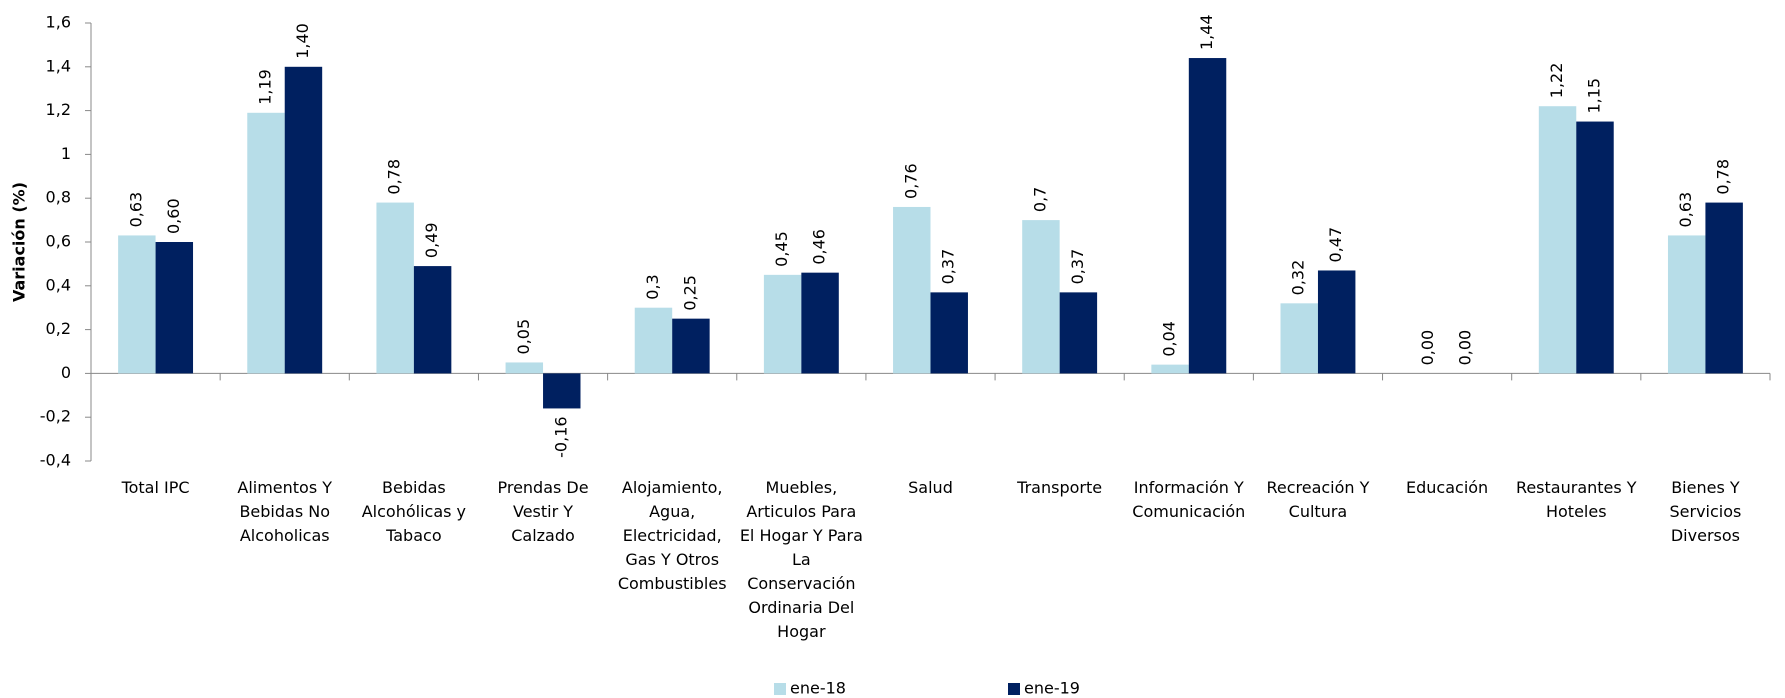  Describe the element at coordinates (1052, 688) in the screenshot. I see `legend-label: ene-19` at that location.